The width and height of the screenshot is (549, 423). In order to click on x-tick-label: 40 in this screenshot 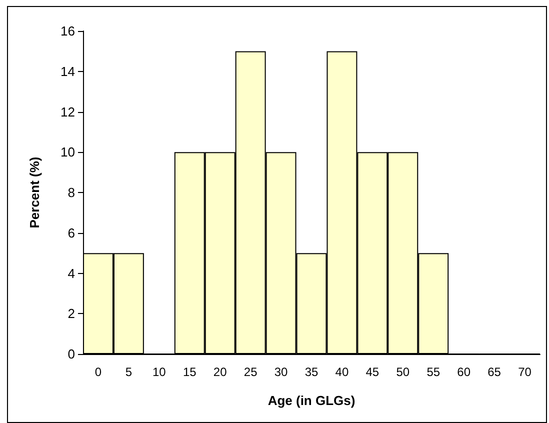, I will do `click(342, 372)`.